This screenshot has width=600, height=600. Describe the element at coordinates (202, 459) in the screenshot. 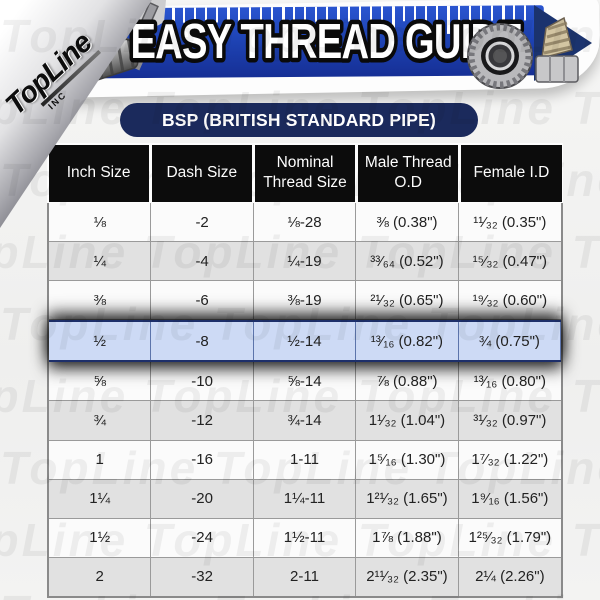

I see `cell-dash: -16` at that location.